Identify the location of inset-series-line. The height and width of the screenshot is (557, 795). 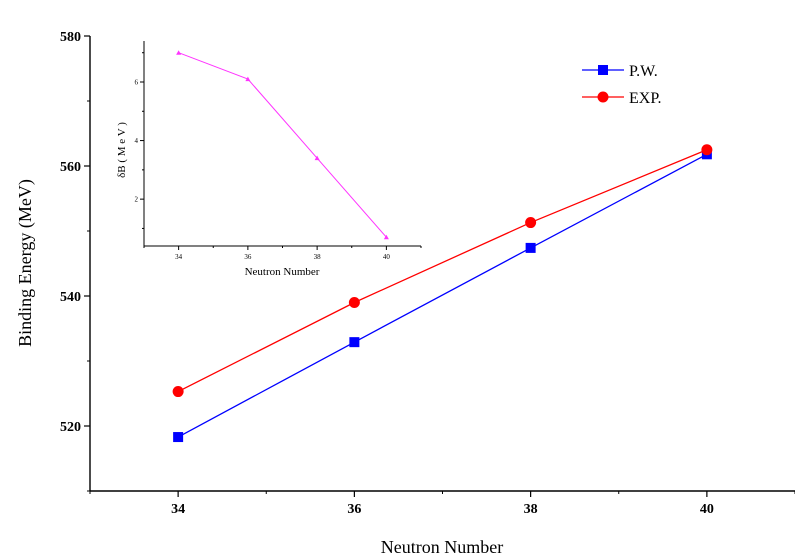
(282, 145).